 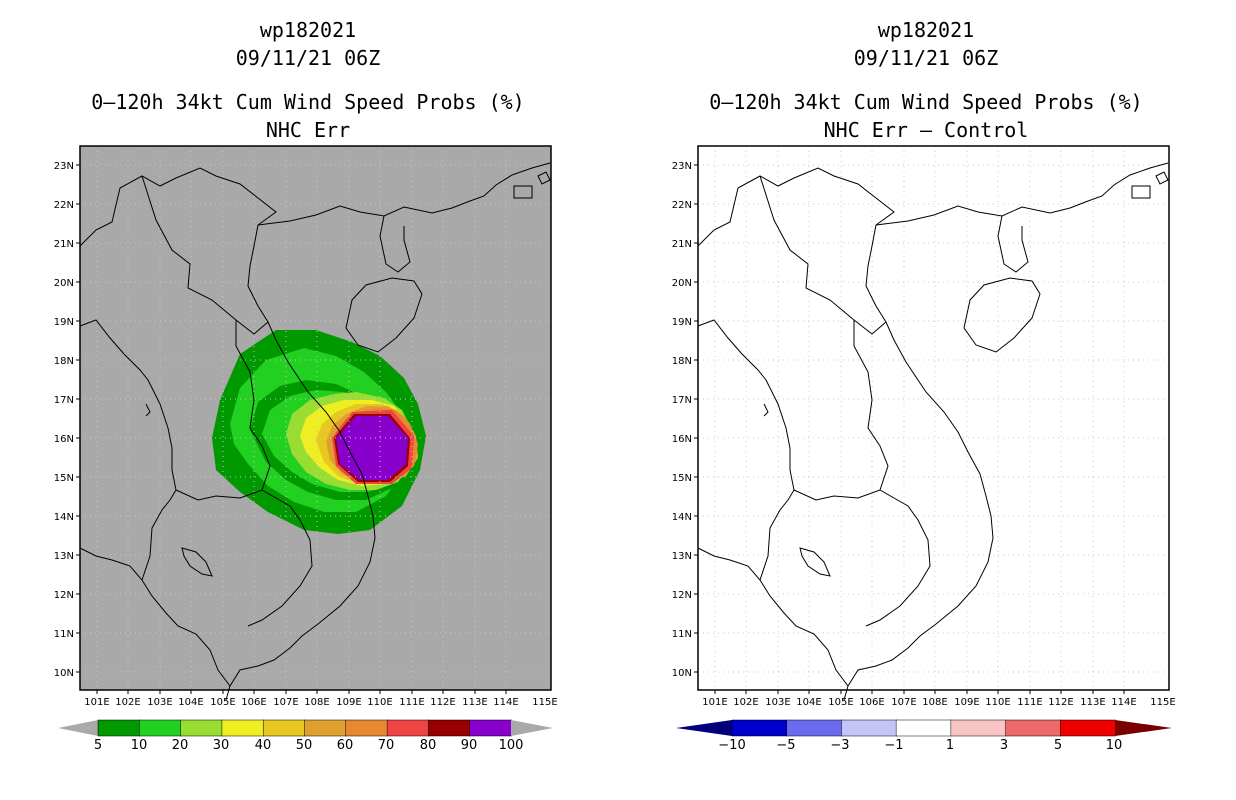 What do you see at coordinates (345, 745) in the screenshot?
I see `colorbar-label: 60` at bounding box center [345, 745].